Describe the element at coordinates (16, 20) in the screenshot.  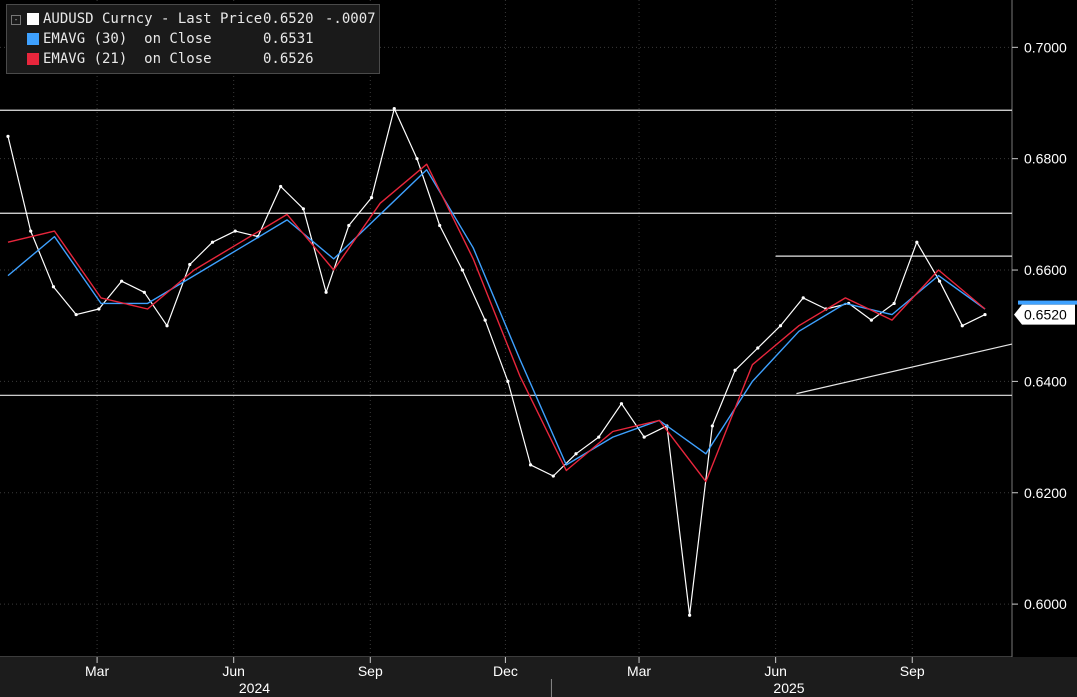
I see `collapse-icon: -` at that location.